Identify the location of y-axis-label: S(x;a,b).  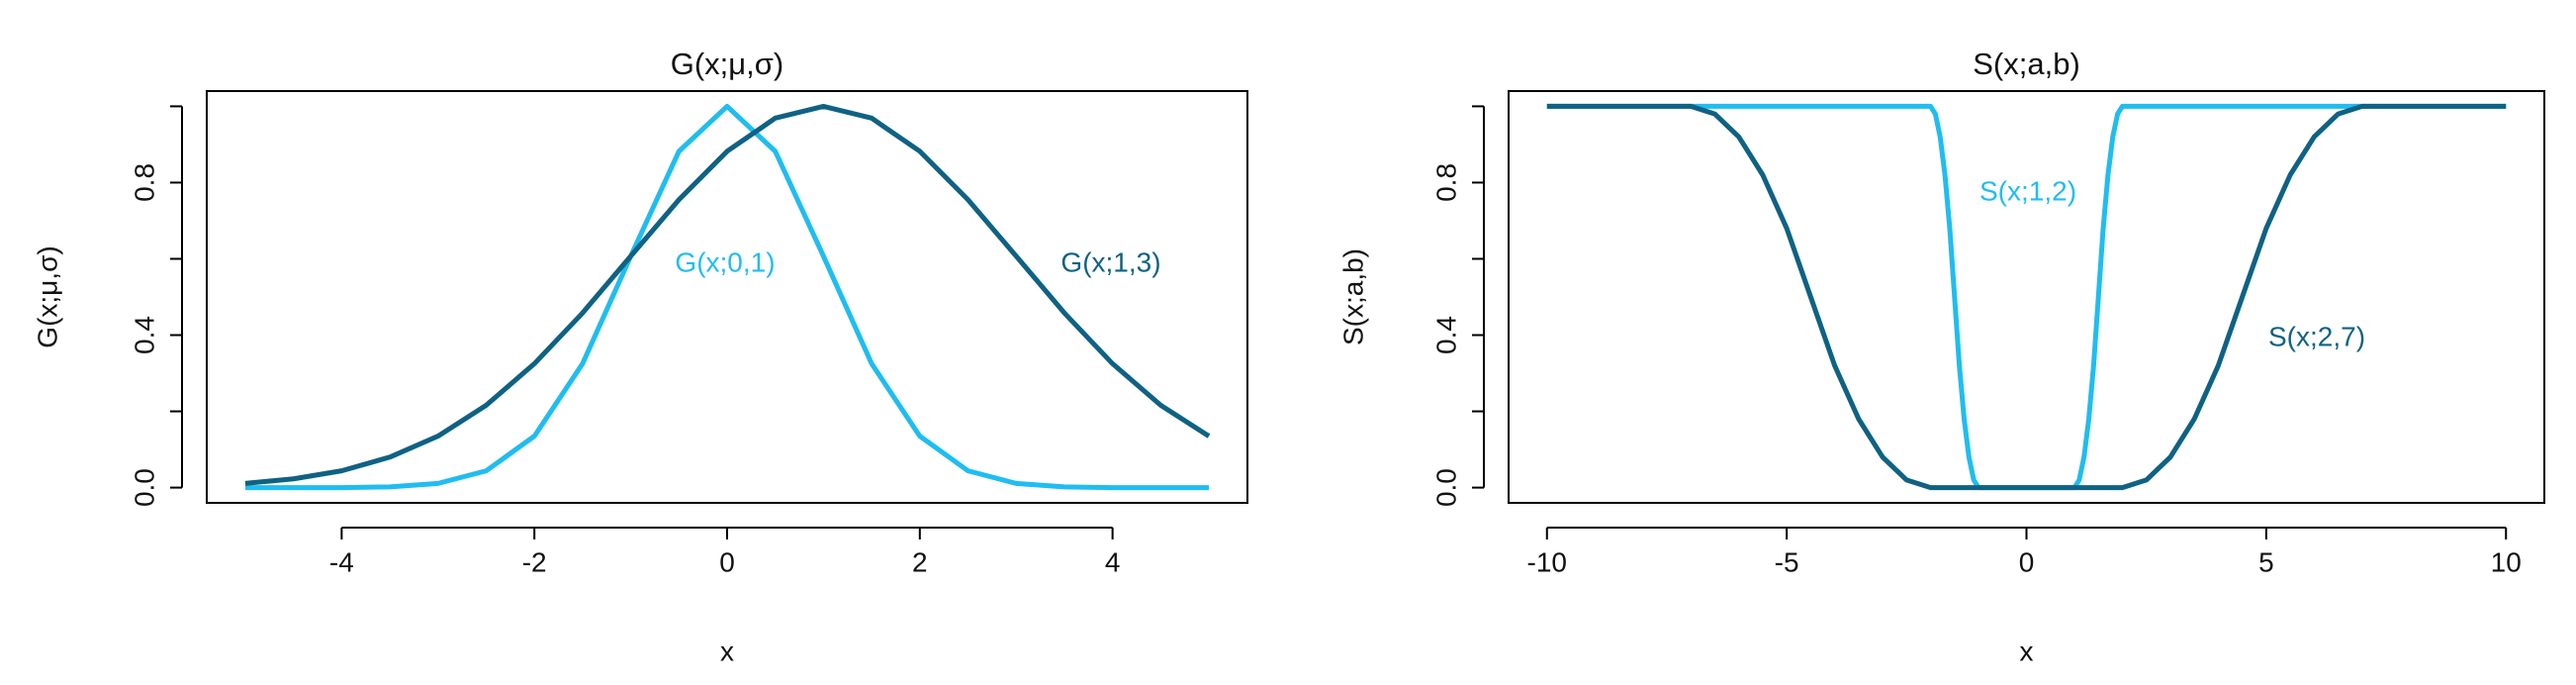
(1352, 296).